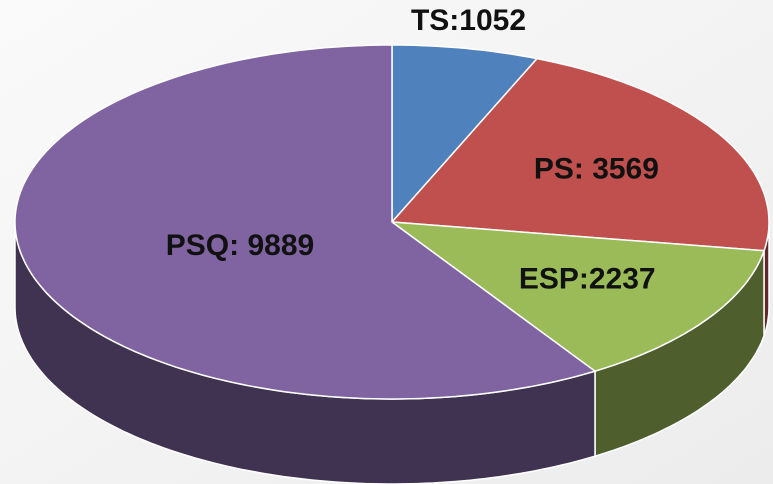 This screenshot has width=773, height=484. I want to click on data-label: TS:1052, so click(468, 20).